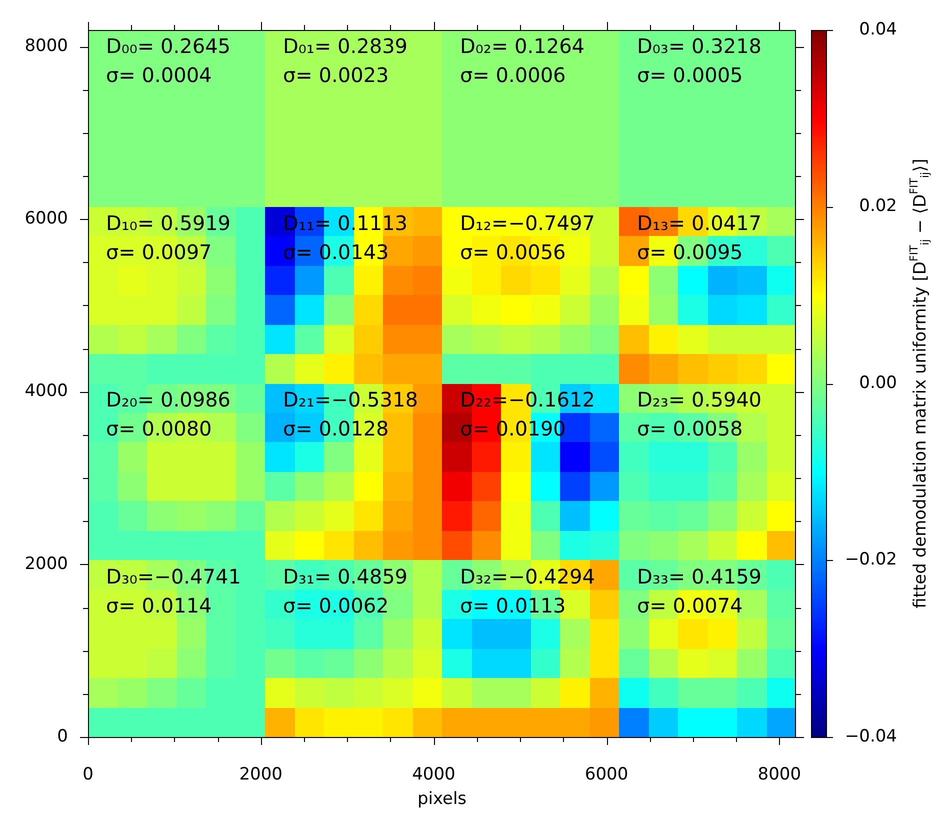  I want to click on x-axis-title: pixels, so click(442, 799).